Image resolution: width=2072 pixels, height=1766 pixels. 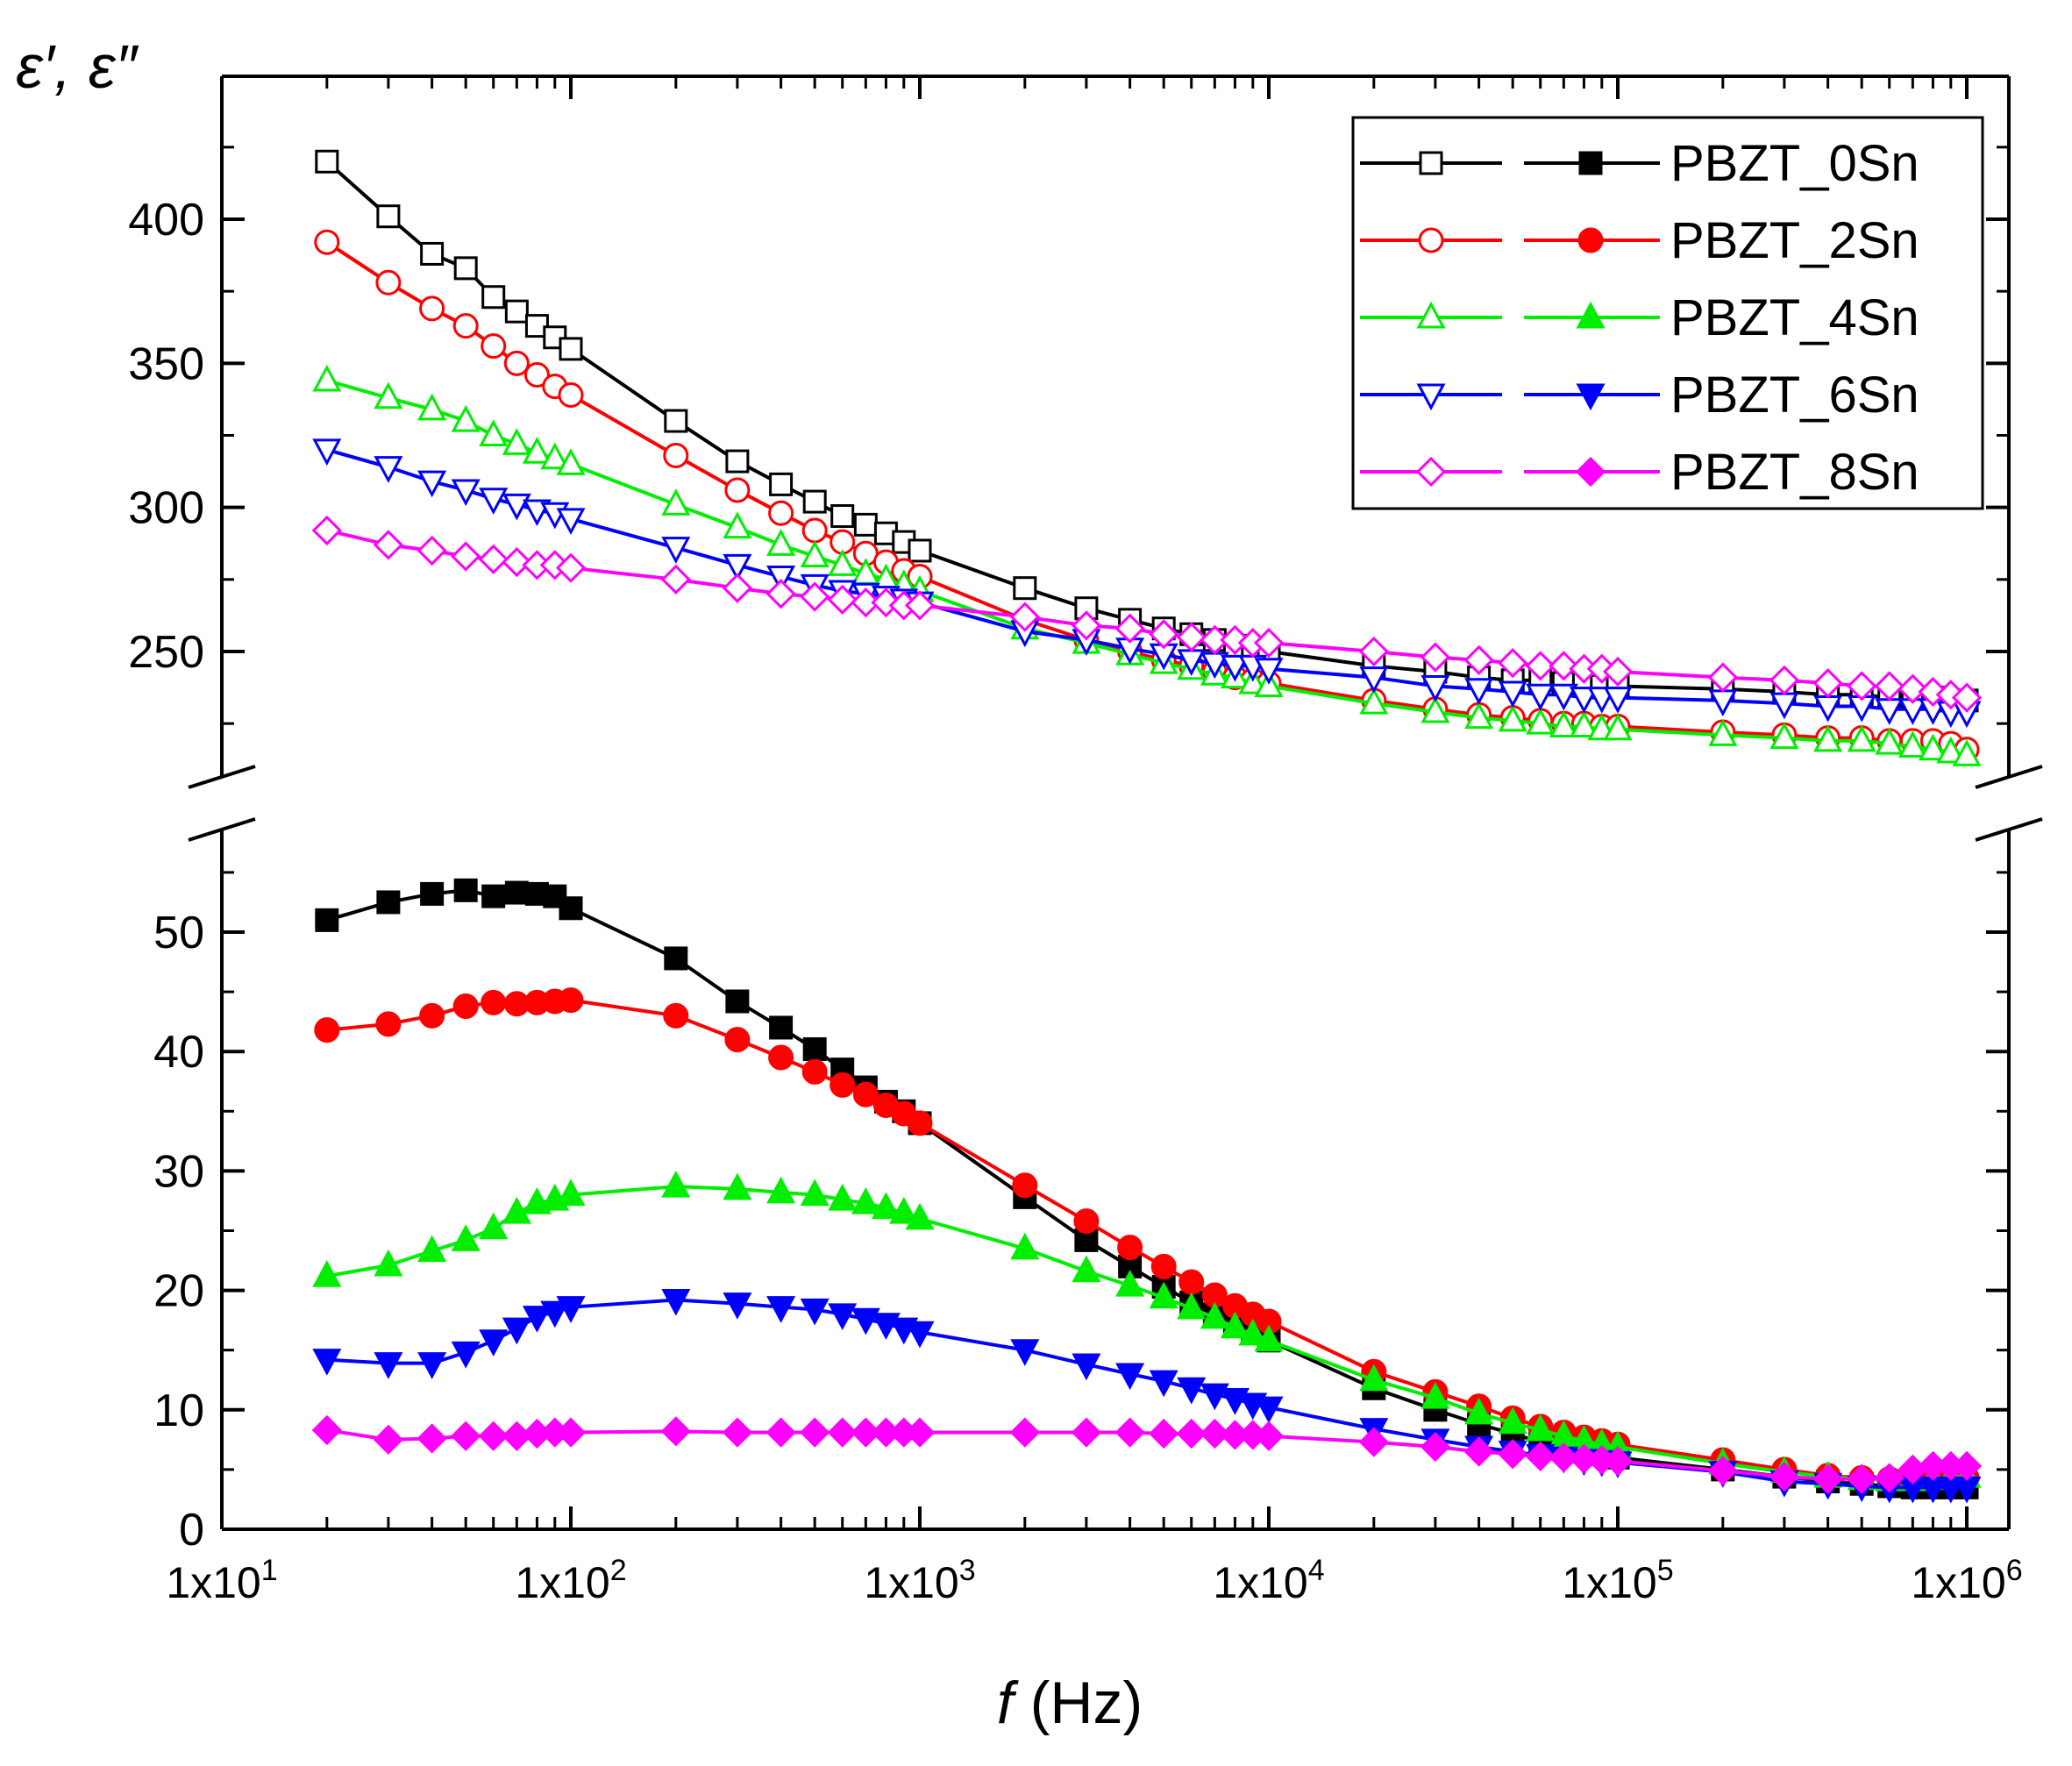 I want to click on x-tick-label: 1x10¹, so click(x=221, y=1580).